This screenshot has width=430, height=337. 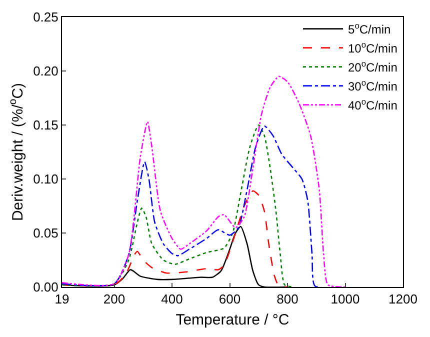 What do you see at coordinates (229, 299) in the screenshot?
I see `x-tick-label: 600` at bounding box center [229, 299].